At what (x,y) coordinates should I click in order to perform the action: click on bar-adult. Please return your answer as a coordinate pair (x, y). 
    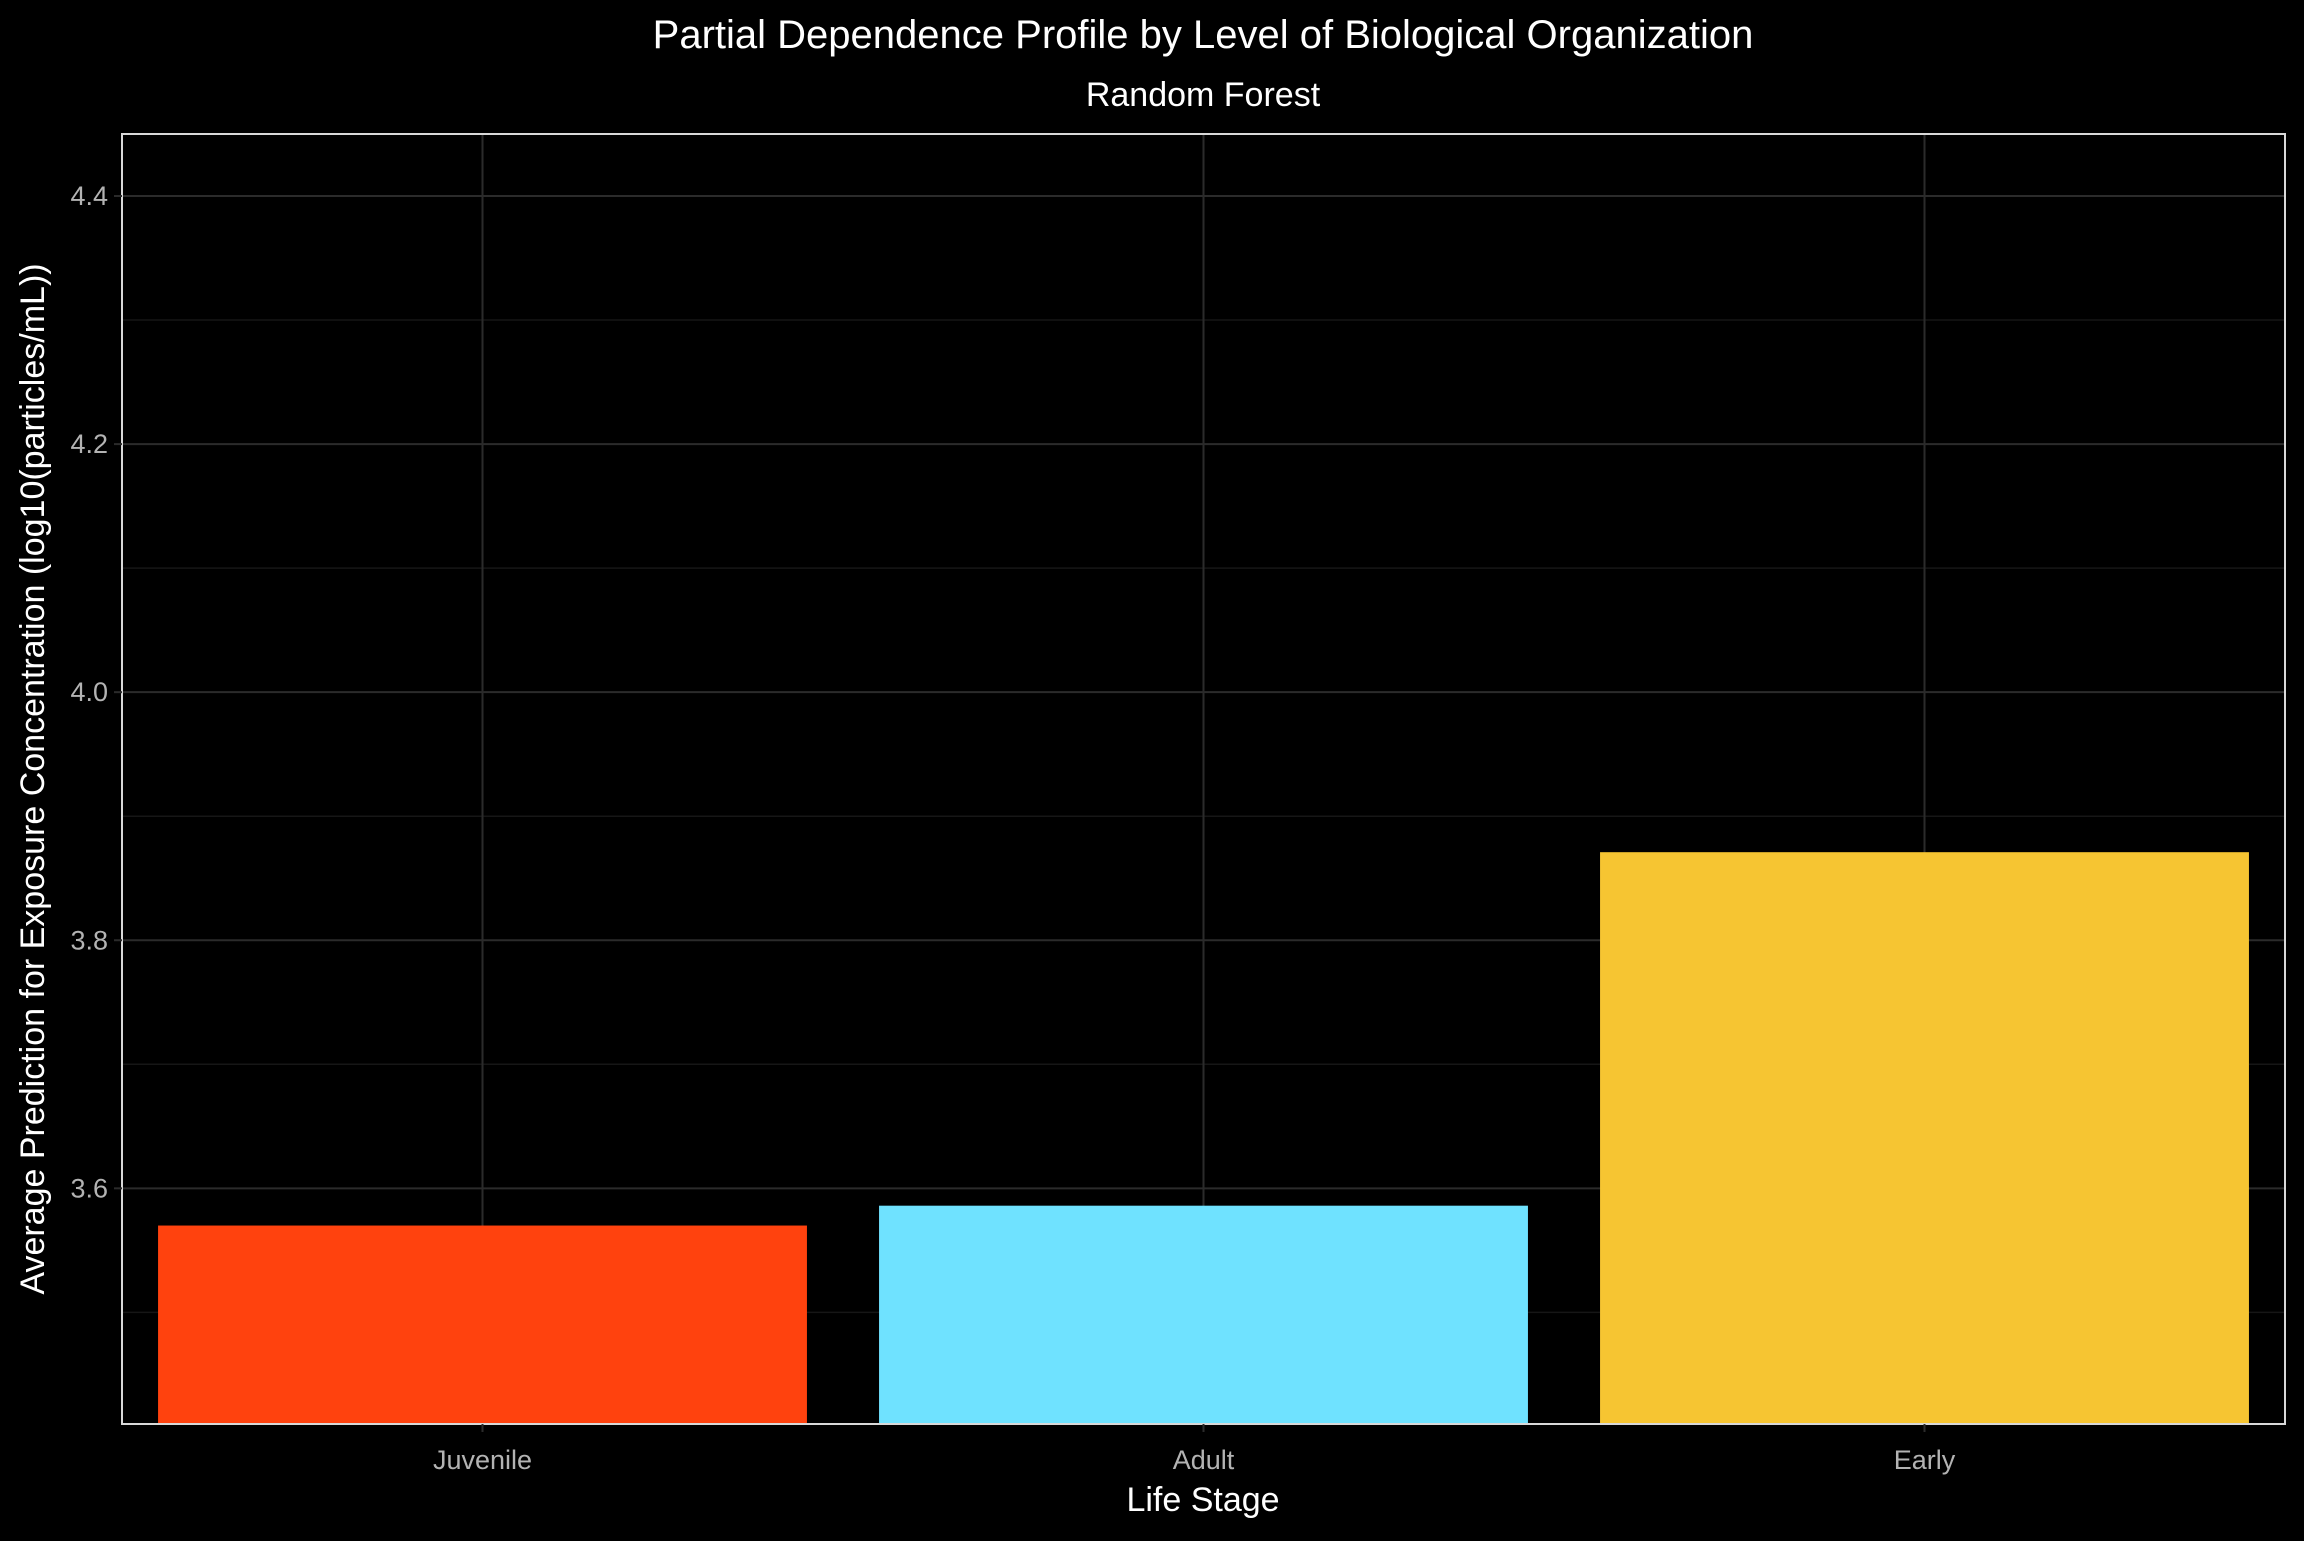
    Looking at the image, I should click on (1203, 1314).